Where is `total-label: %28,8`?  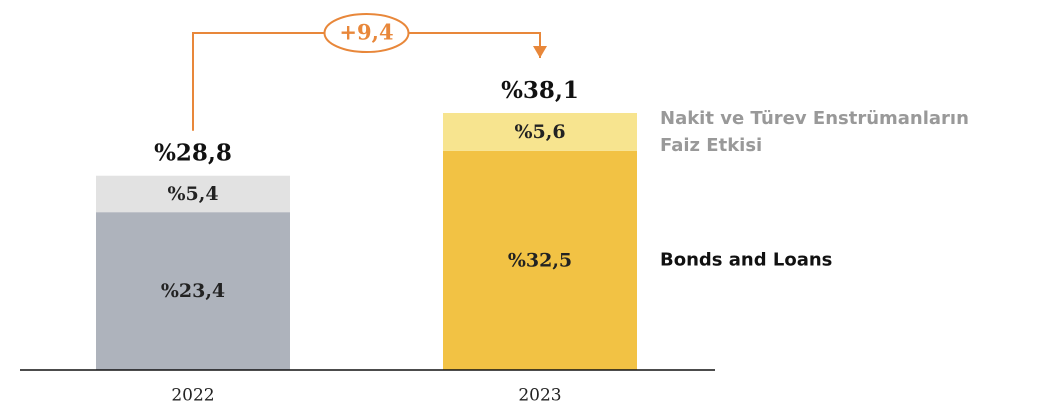 total-label: %28,8 is located at coordinates (193, 153).